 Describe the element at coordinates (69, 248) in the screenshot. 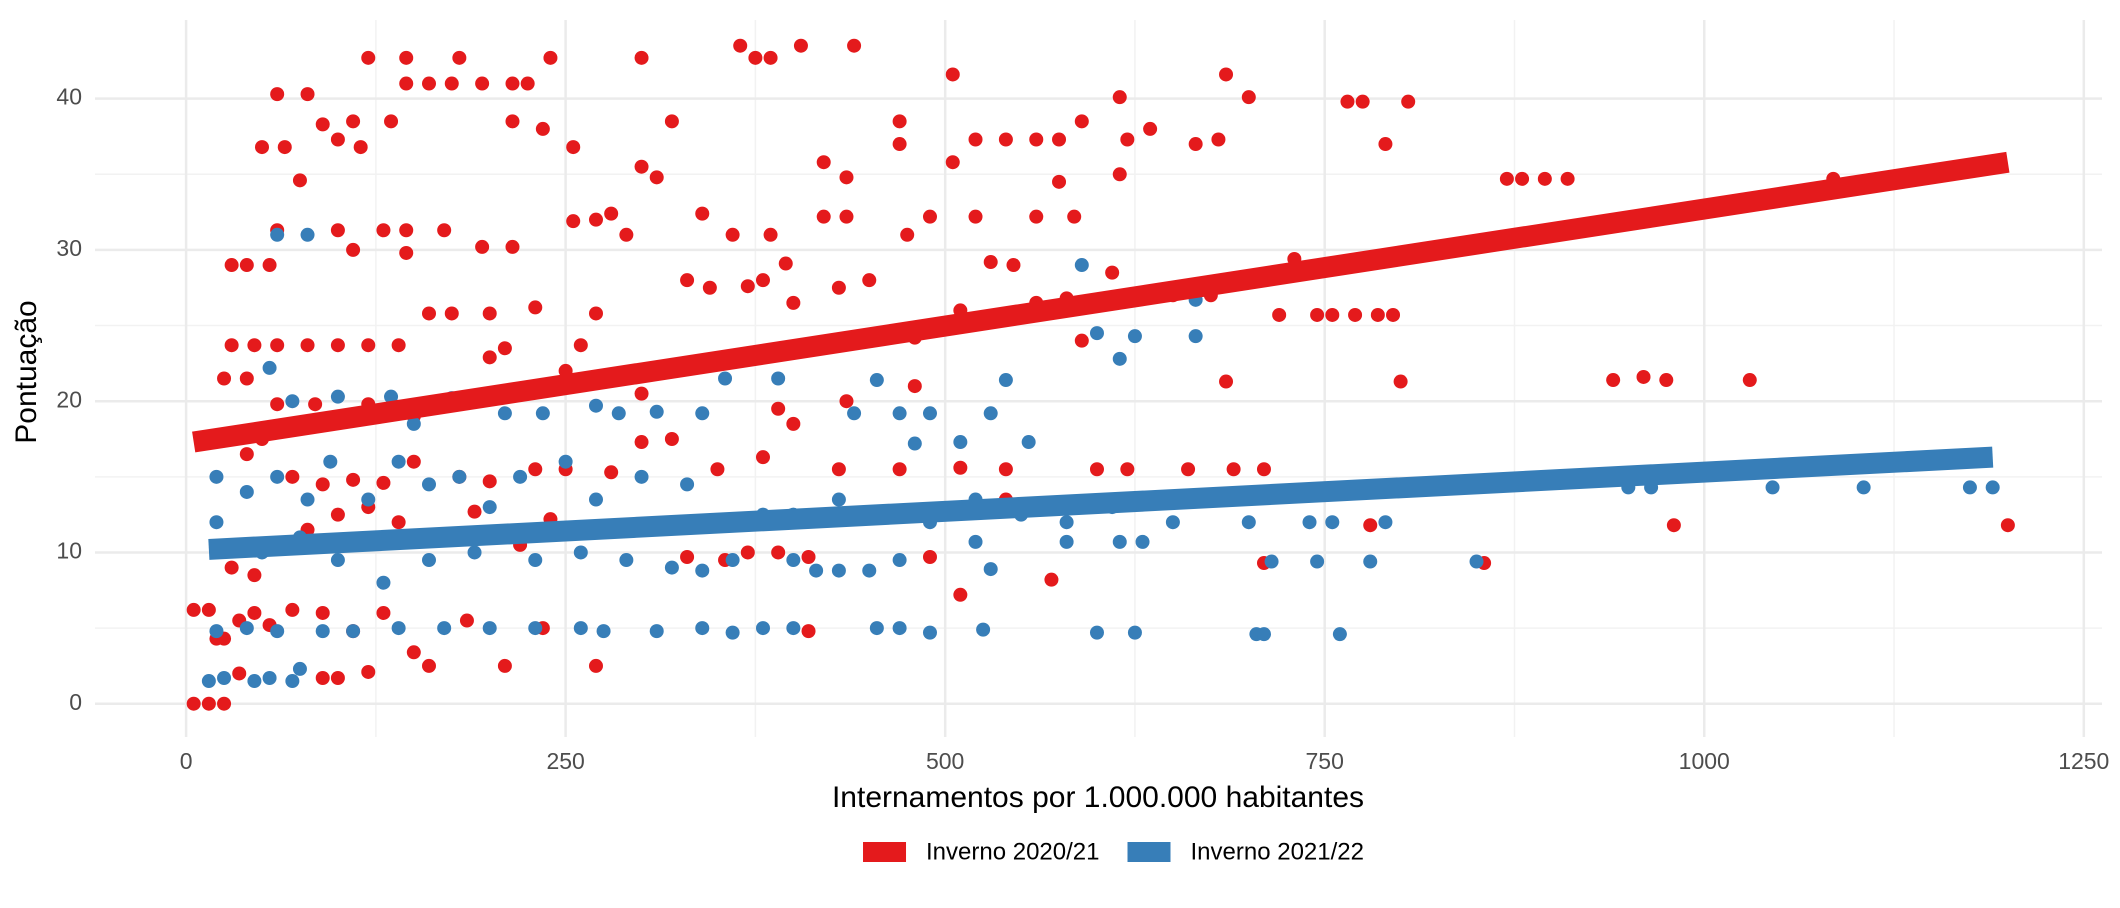

I see `y-tick-label: 30` at that location.